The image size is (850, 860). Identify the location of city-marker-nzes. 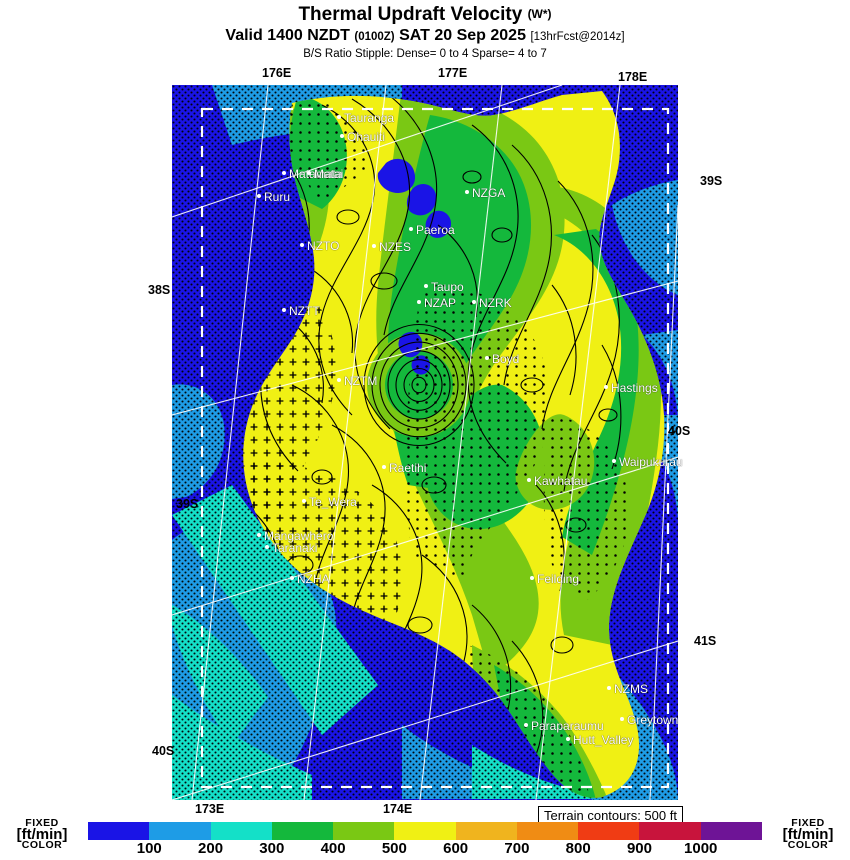
(374, 246).